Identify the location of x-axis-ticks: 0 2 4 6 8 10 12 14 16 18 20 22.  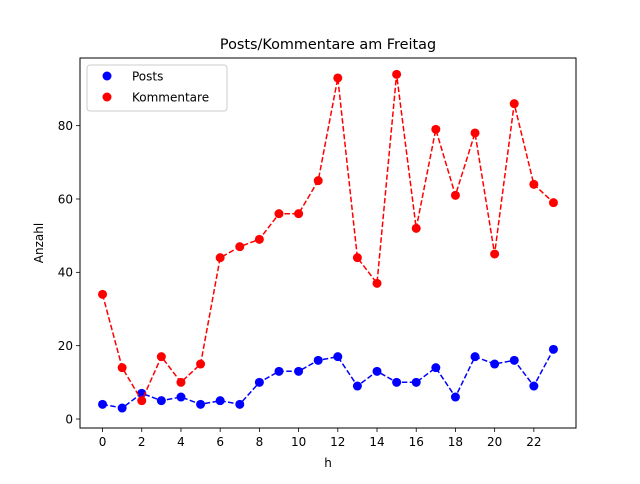
(320, 438).